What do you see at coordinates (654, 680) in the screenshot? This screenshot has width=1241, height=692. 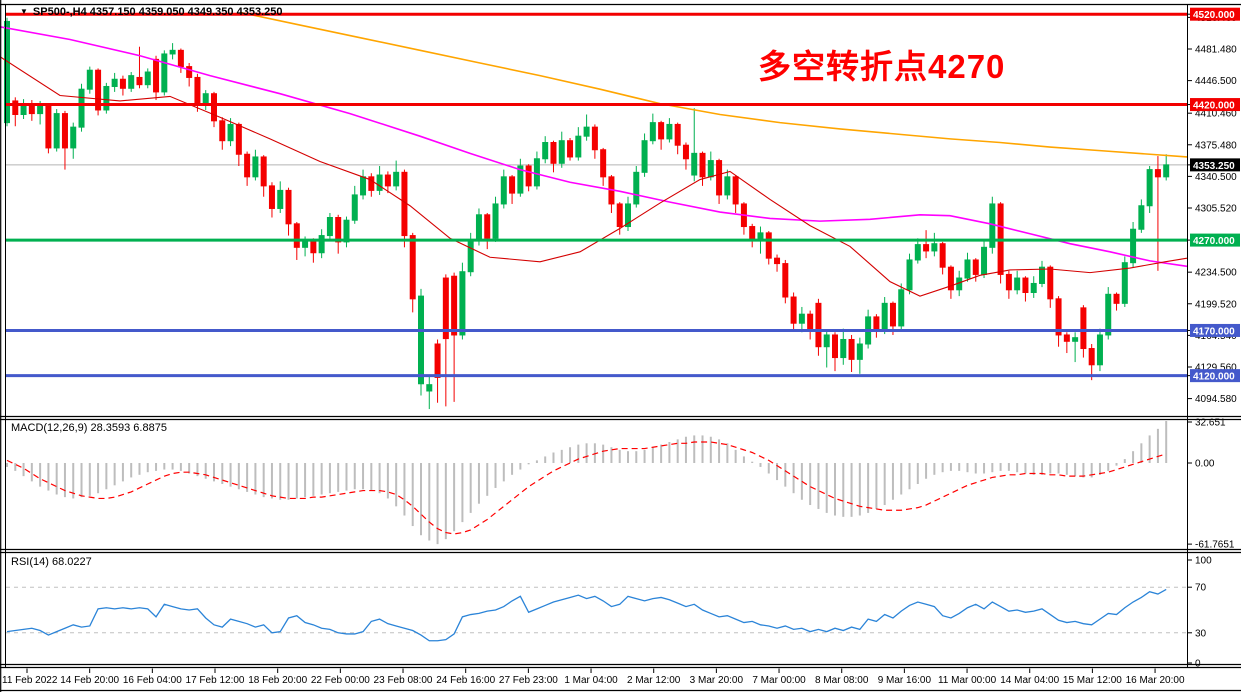 I see `time-tick-label: 2 Mar 12:00` at bounding box center [654, 680].